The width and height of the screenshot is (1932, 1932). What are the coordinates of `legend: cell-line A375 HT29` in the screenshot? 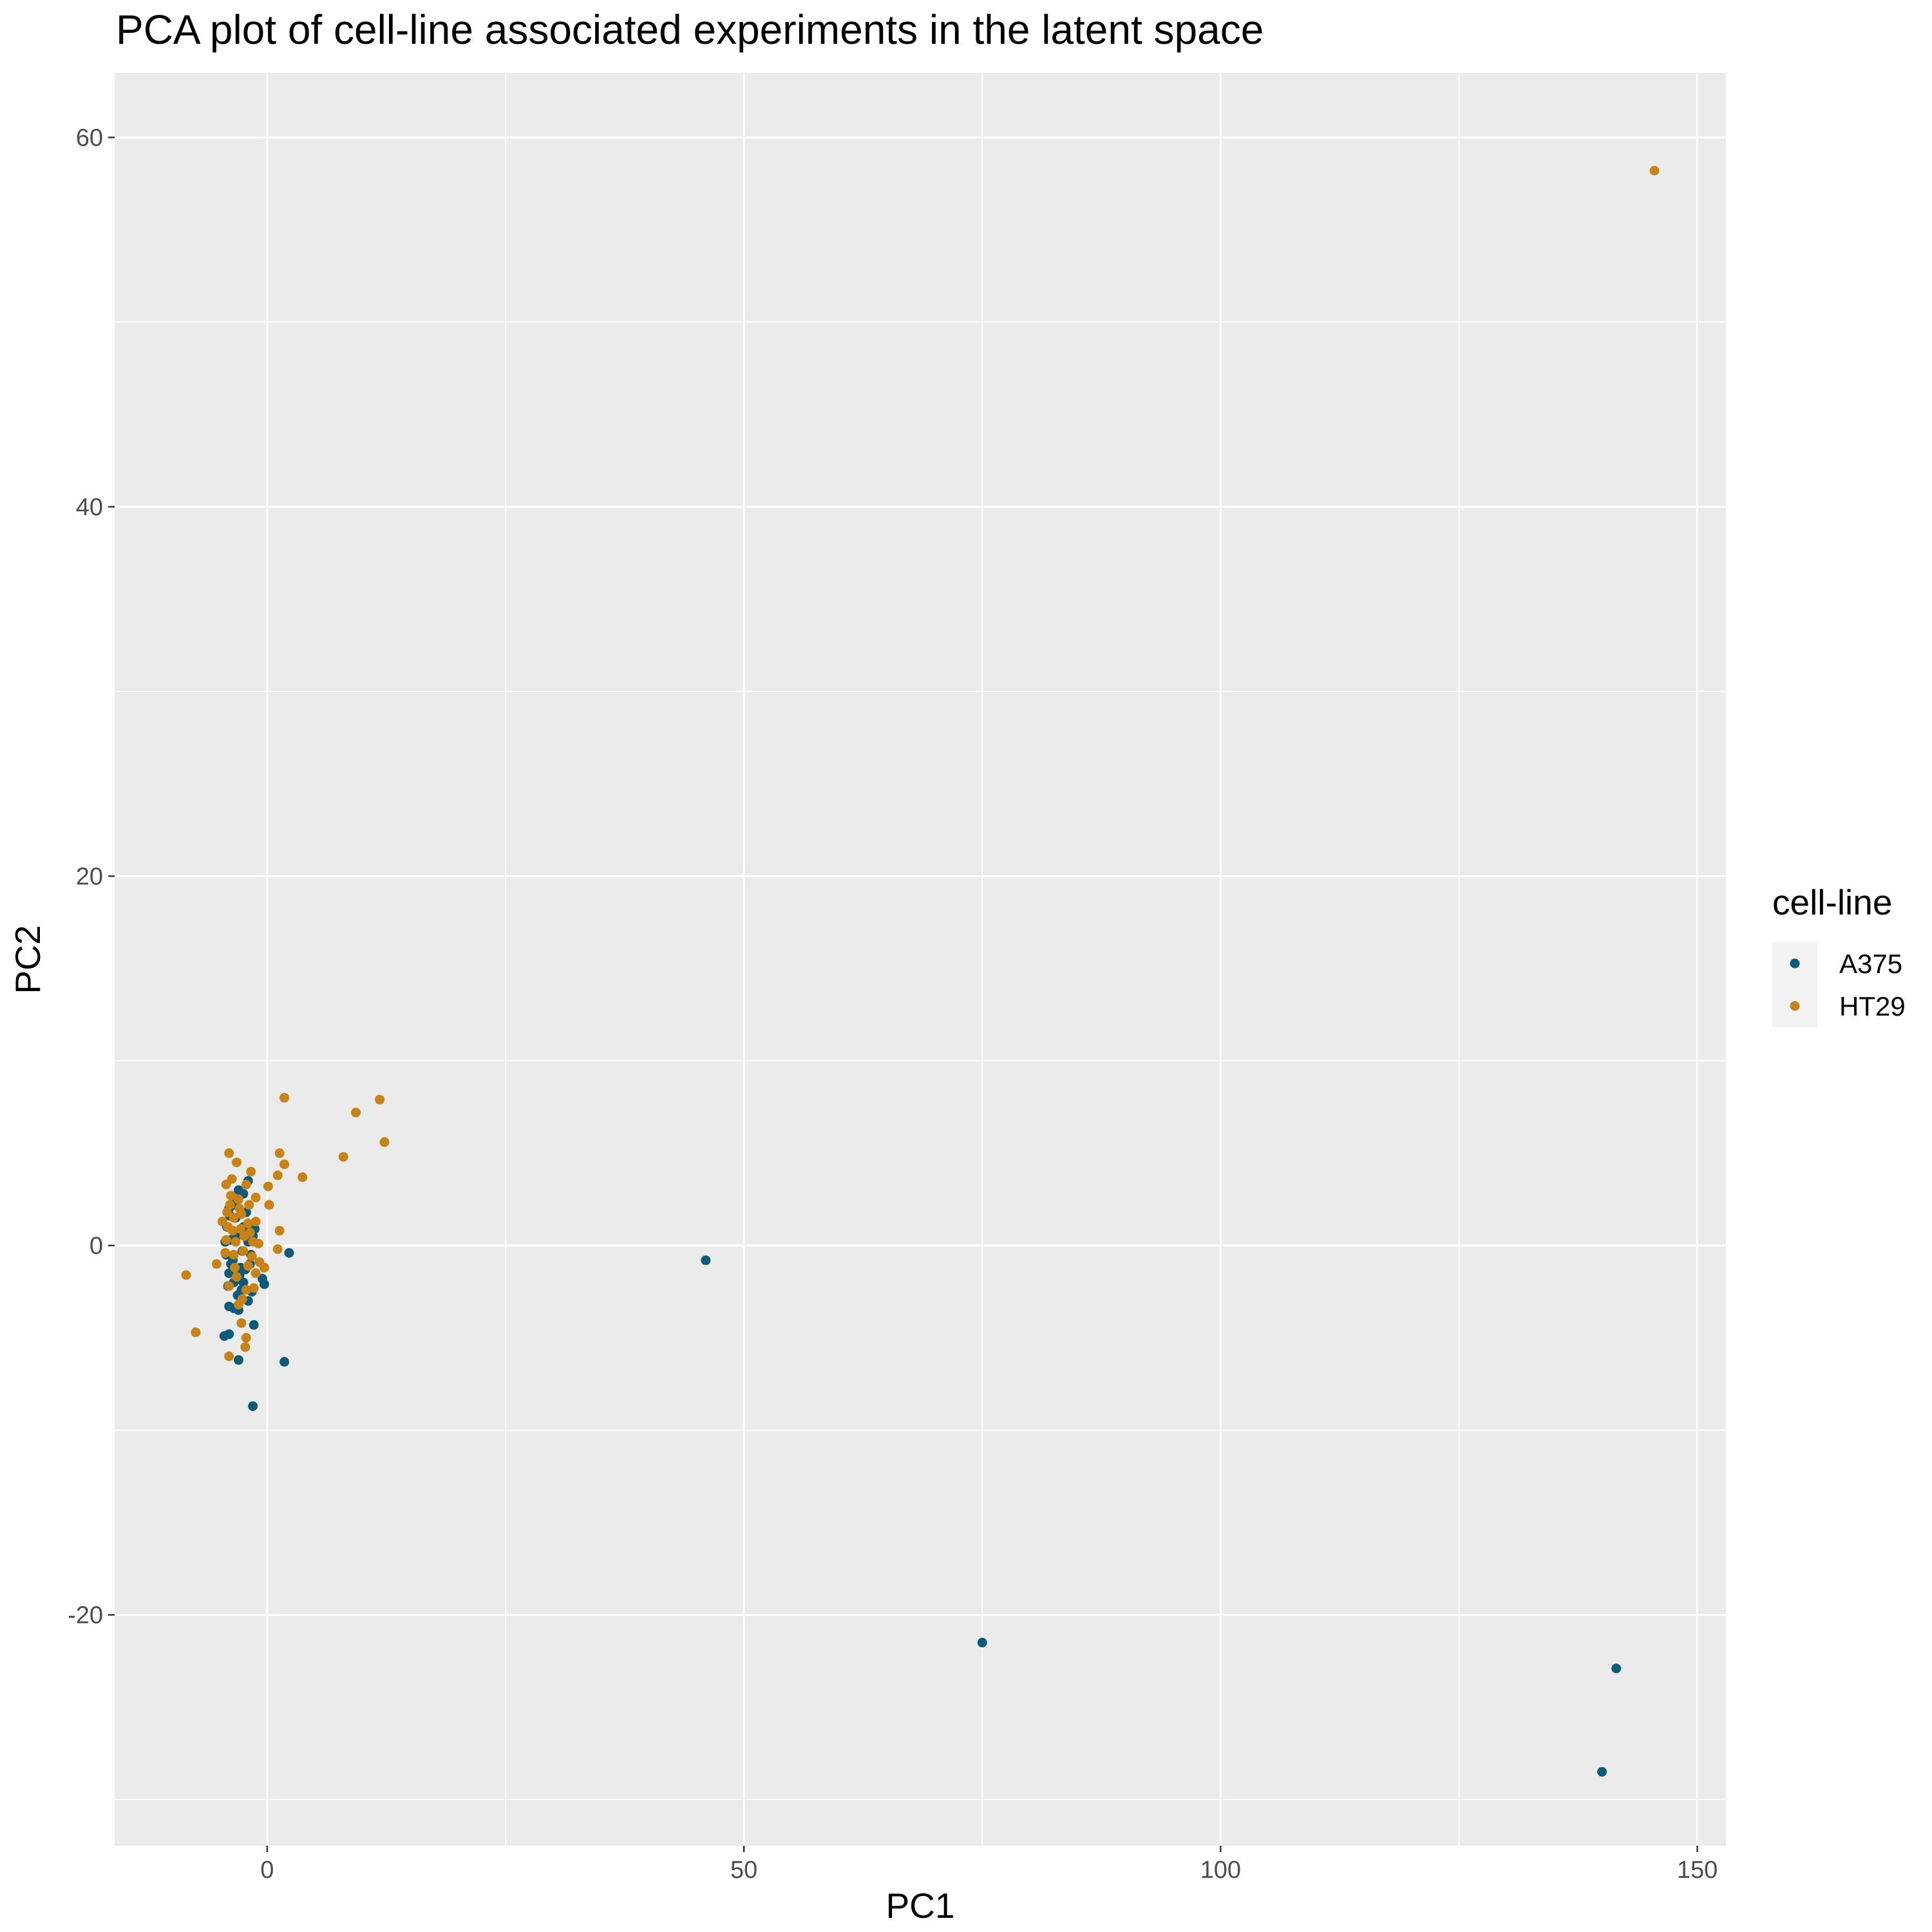 It's located at (1839, 954).